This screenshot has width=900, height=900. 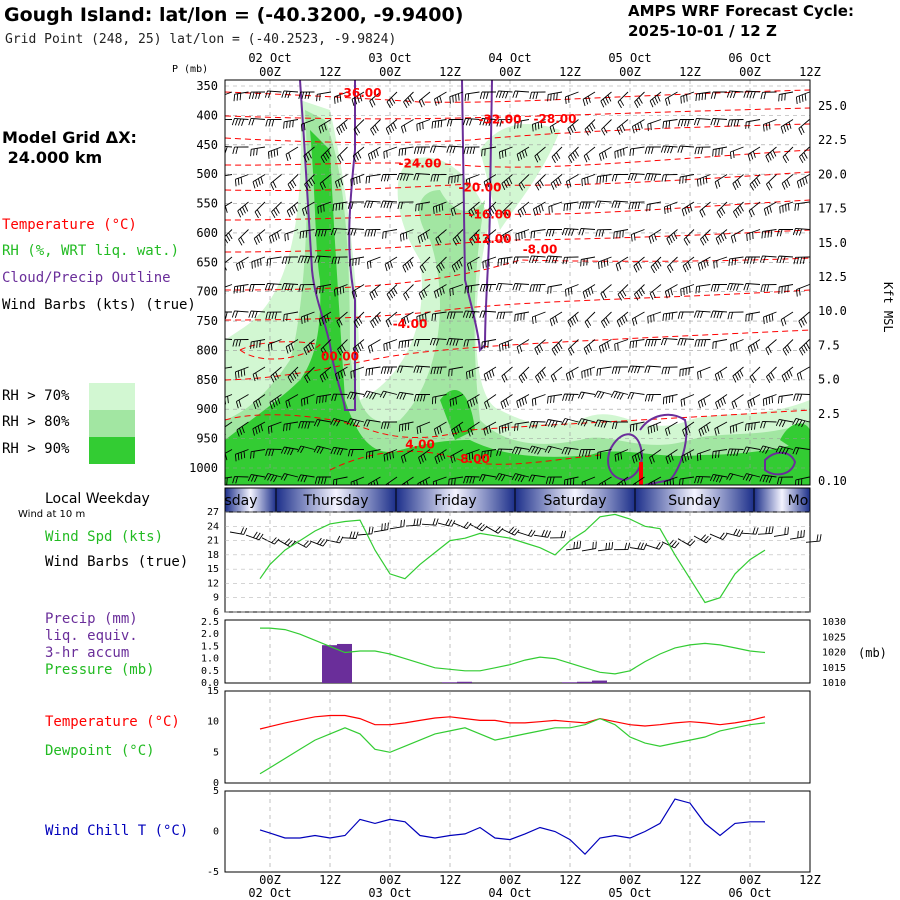 What do you see at coordinates (240, 501) in the screenshot?
I see `weekday-label: sday` at bounding box center [240, 501].